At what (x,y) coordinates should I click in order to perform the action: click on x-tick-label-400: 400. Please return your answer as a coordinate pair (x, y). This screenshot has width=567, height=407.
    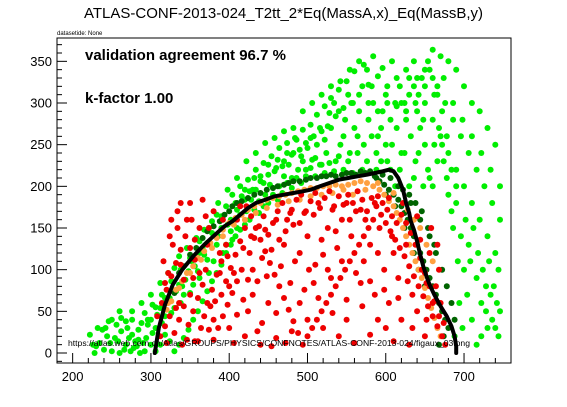
    Looking at the image, I should click on (229, 376).